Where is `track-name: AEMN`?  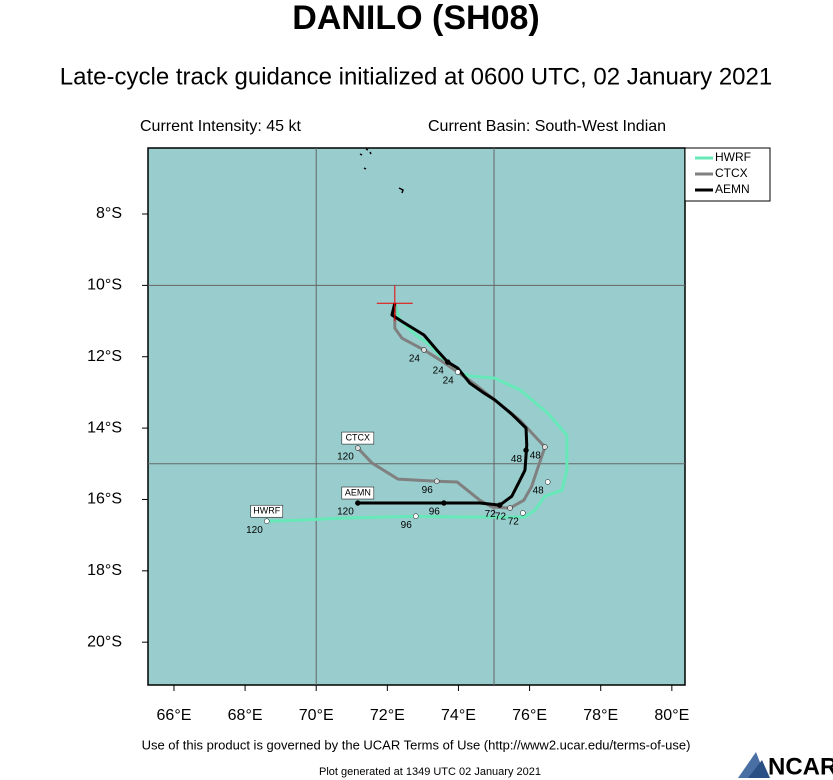
track-name: AEMN is located at coordinates (358, 492).